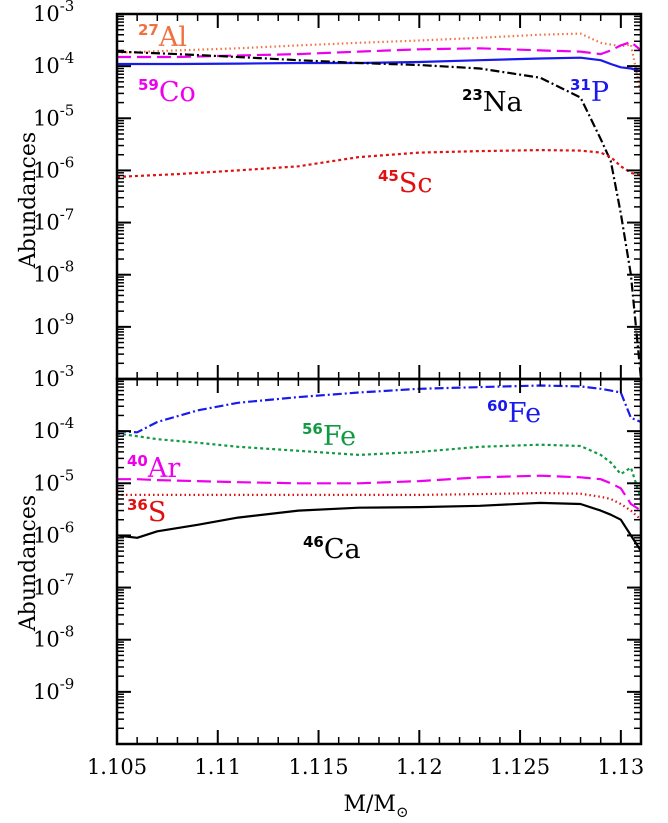  What do you see at coordinates (329, 436) in the screenshot?
I see `series-label-fe56: 56Fe` at bounding box center [329, 436].